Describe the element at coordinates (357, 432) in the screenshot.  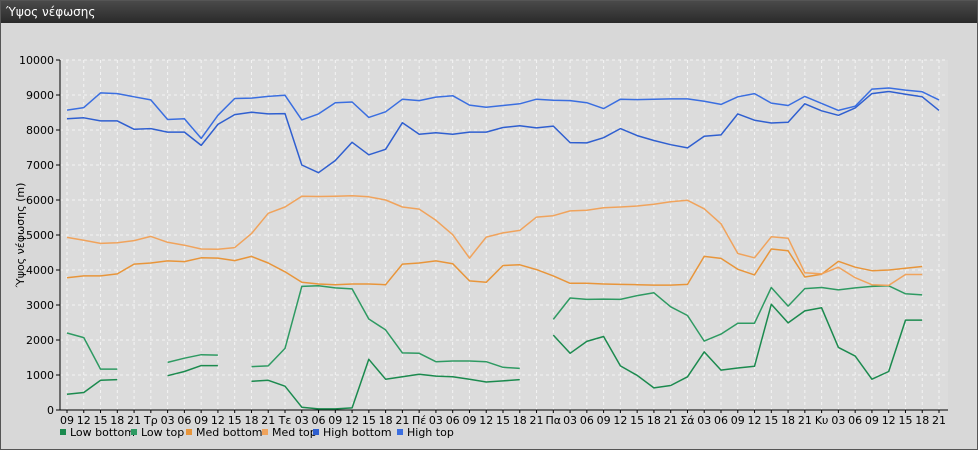
I see `legend-label: High bottom` at that location.